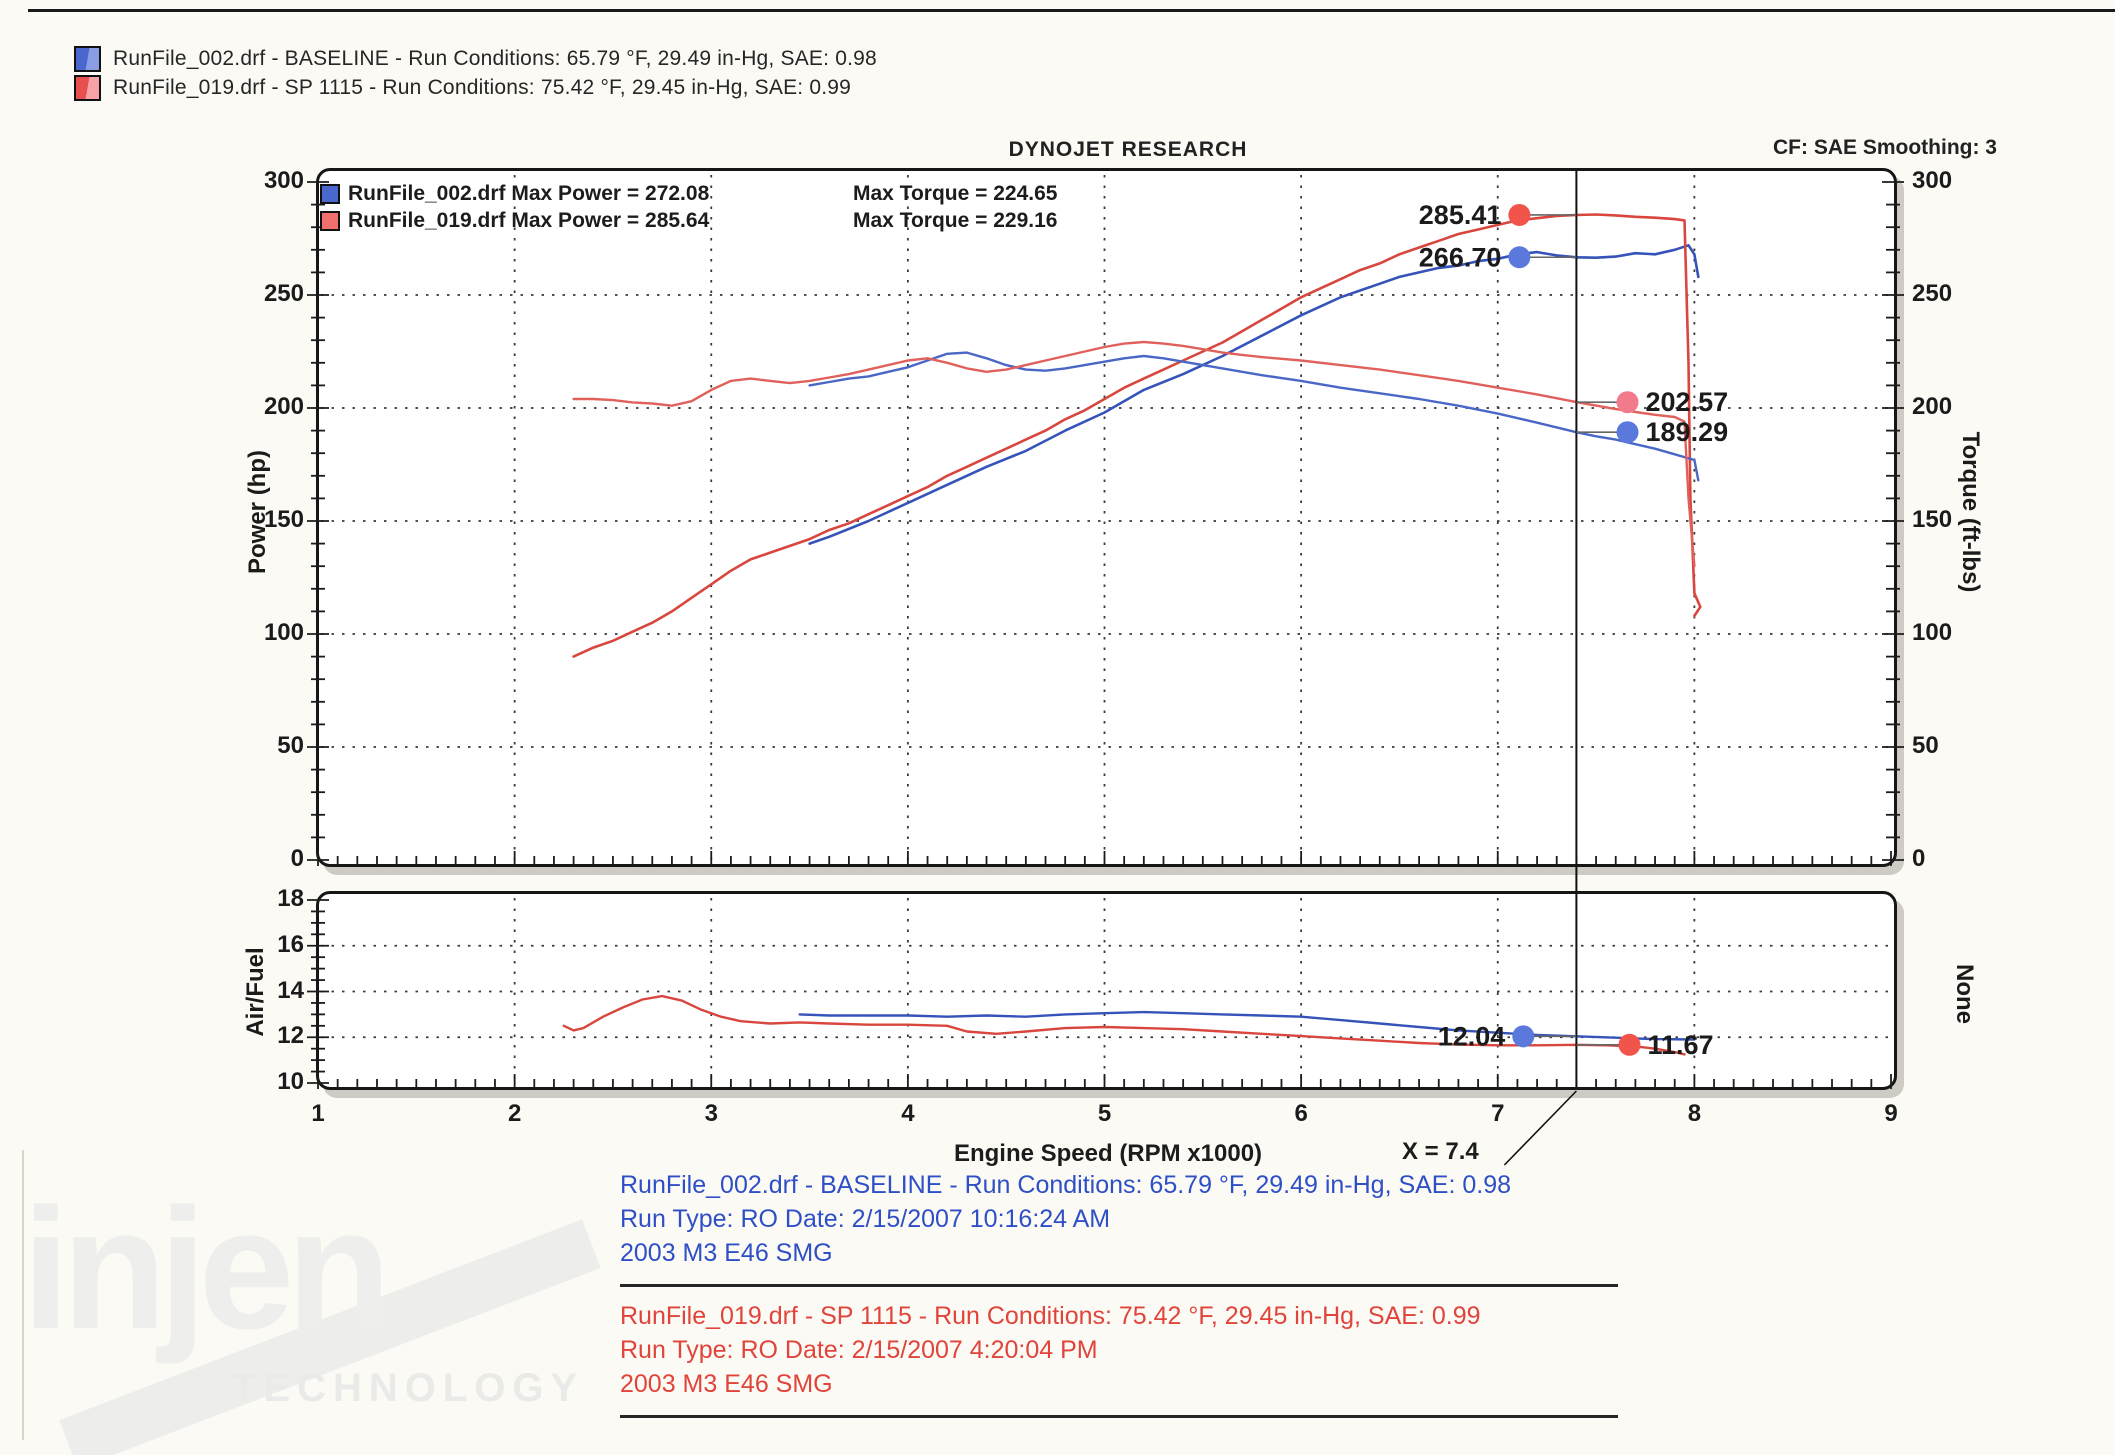 Image resolution: width=2115 pixels, height=1455 pixels. Describe the element at coordinates (1440, 1151) in the screenshot. I see `cursor-position-label: X = 7.4` at that location.